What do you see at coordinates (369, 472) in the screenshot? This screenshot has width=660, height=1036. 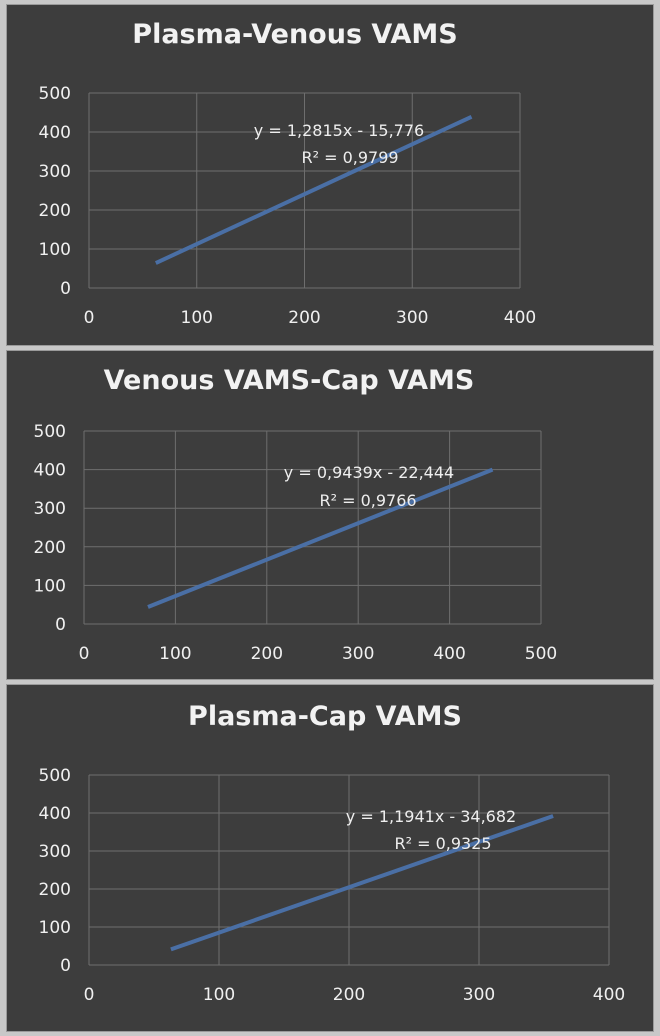 I see `equation-label: y = 0,9439x - 22,444` at bounding box center [369, 472].